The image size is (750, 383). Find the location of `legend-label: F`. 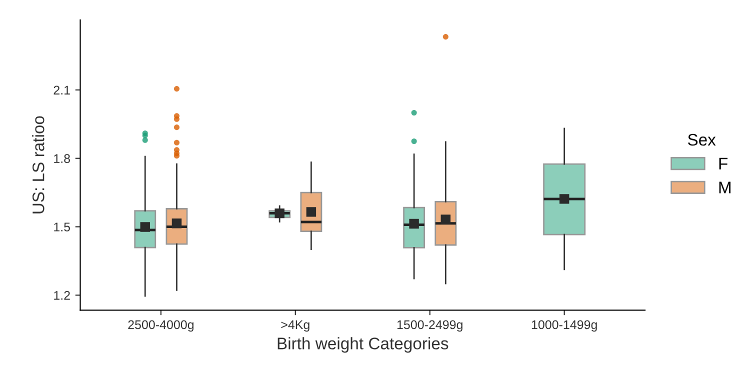

legend-label: F is located at coordinates (723, 164).